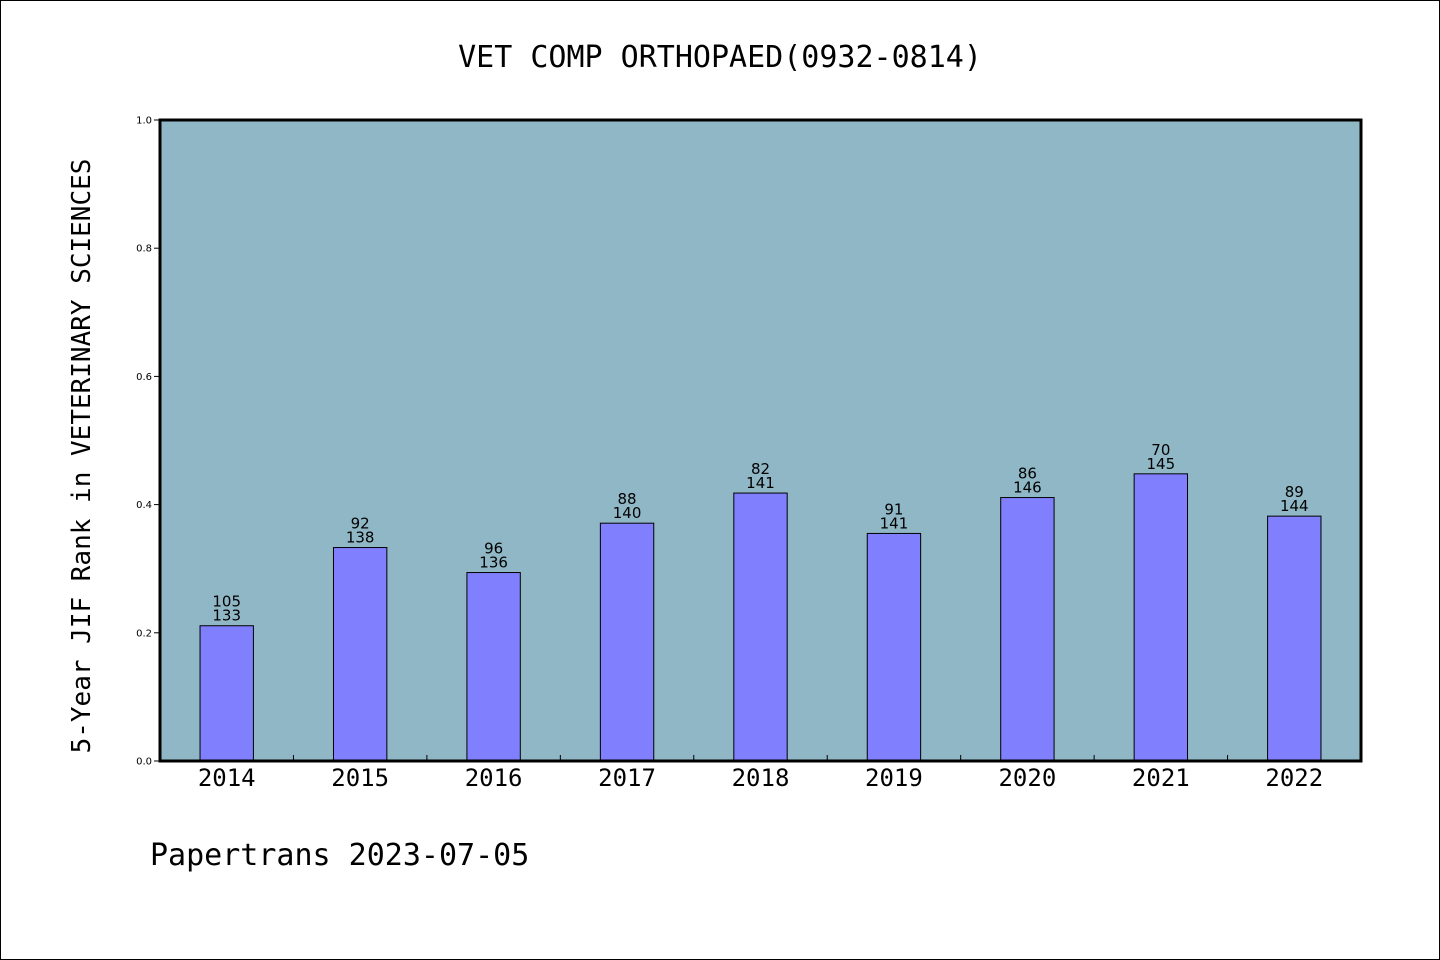  What do you see at coordinates (144, 249) in the screenshot?
I see `y-tick-label: 0.8` at bounding box center [144, 249].